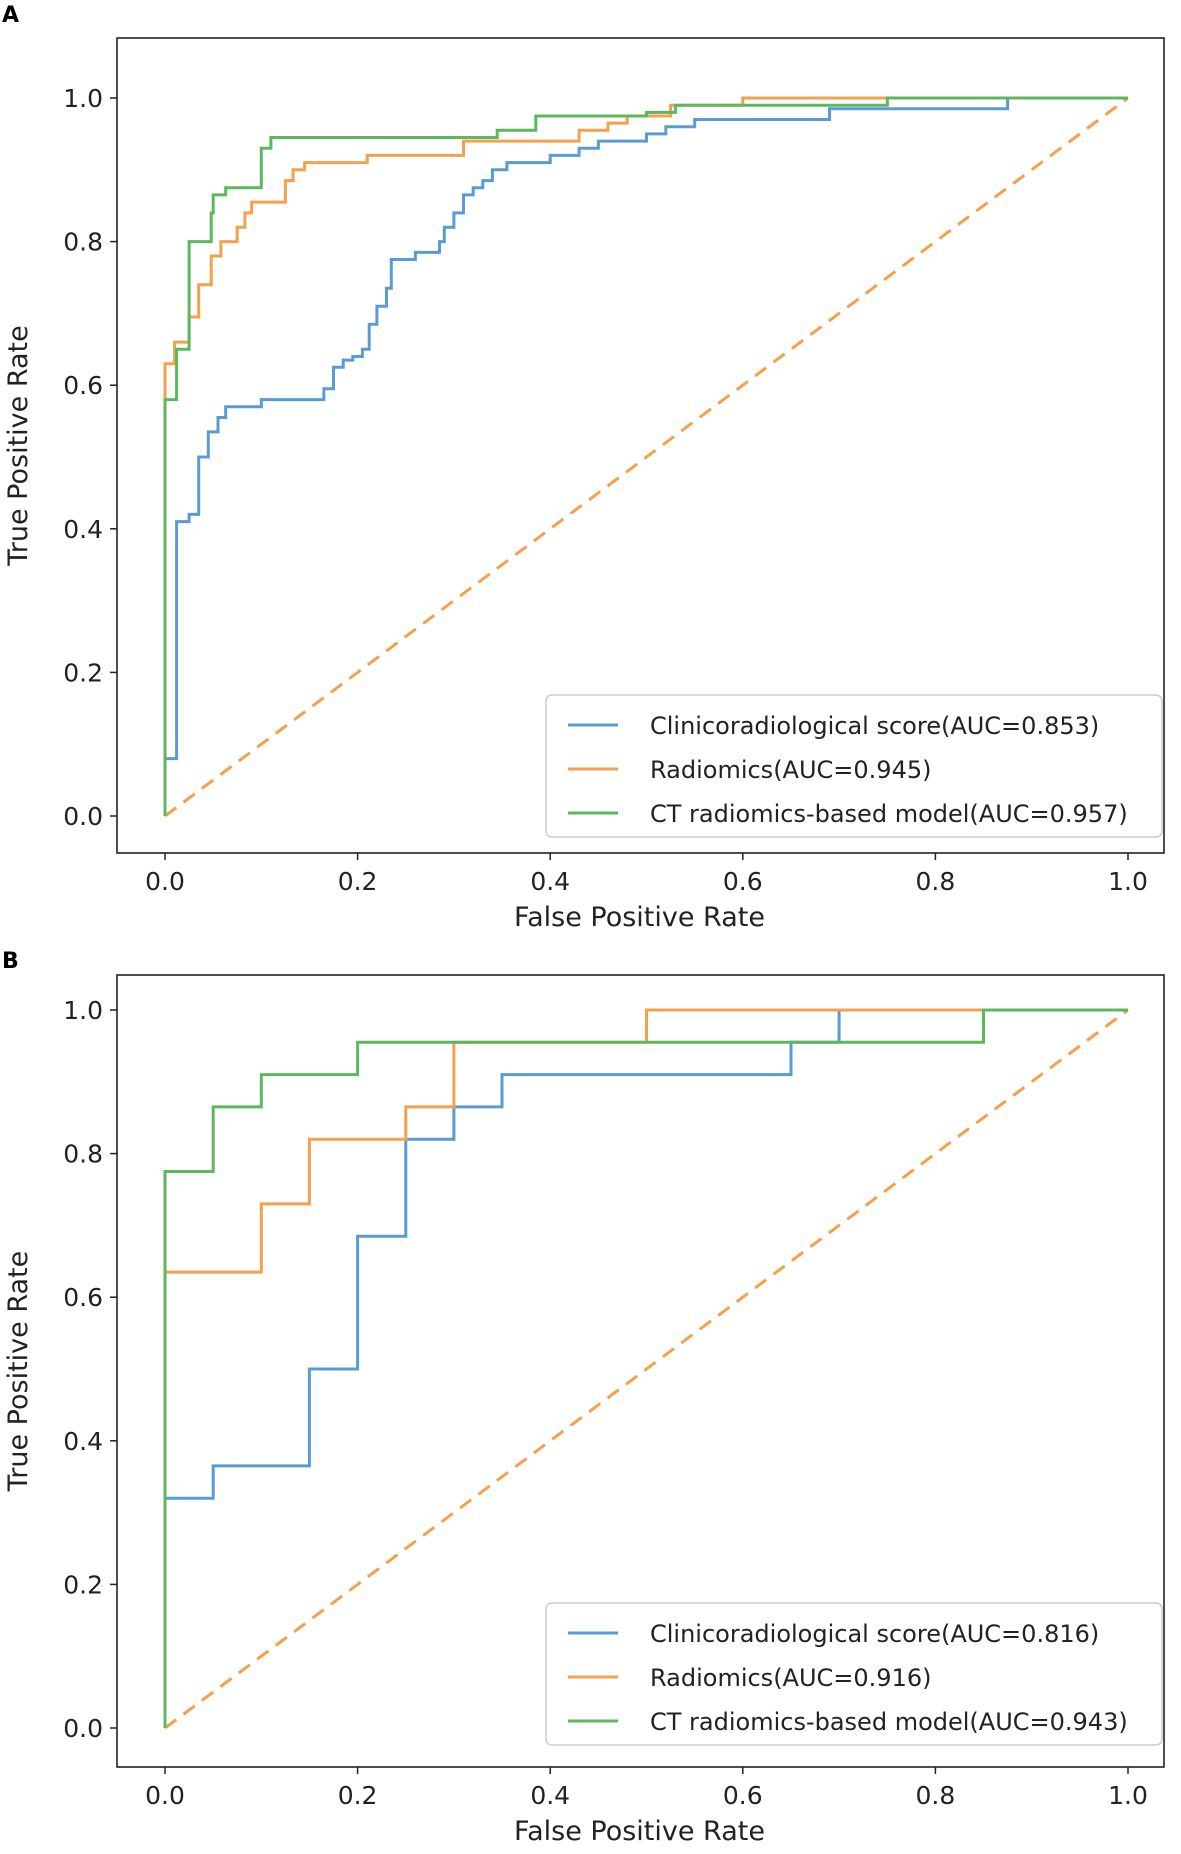  What do you see at coordinates (10, 15) in the screenshot?
I see `panel-letter: A` at bounding box center [10, 15].